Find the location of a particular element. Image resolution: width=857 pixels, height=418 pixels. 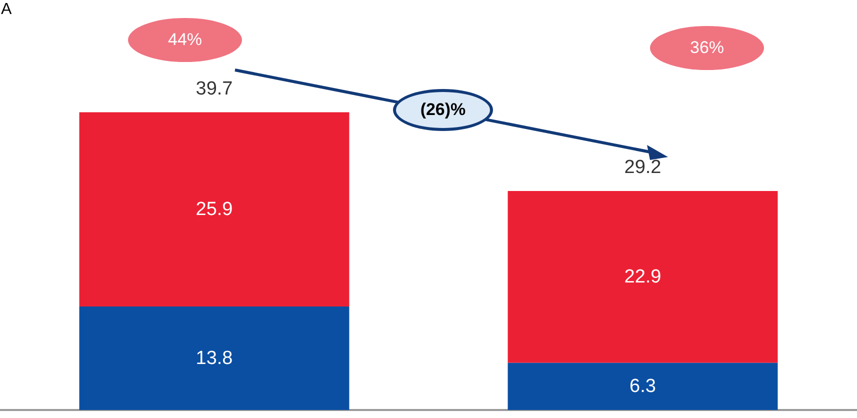

total-label: 29.2 is located at coordinates (643, 167).